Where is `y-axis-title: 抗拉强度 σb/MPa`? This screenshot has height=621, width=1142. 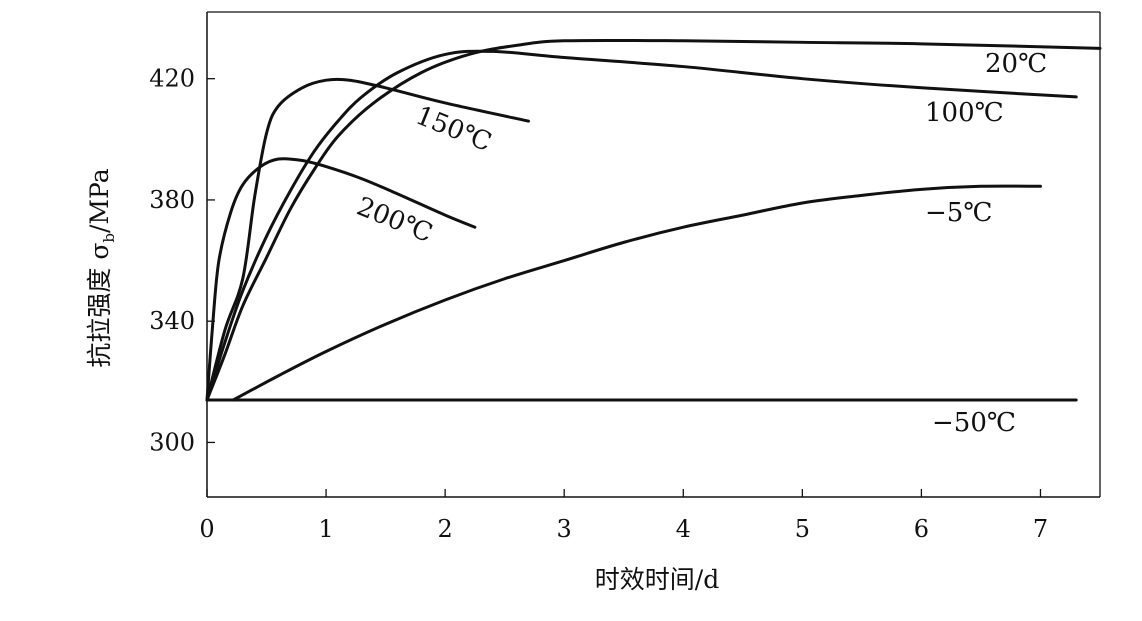
y-axis-title: 抗拉强度 σb/MPa is located at coordinates (101, 267).